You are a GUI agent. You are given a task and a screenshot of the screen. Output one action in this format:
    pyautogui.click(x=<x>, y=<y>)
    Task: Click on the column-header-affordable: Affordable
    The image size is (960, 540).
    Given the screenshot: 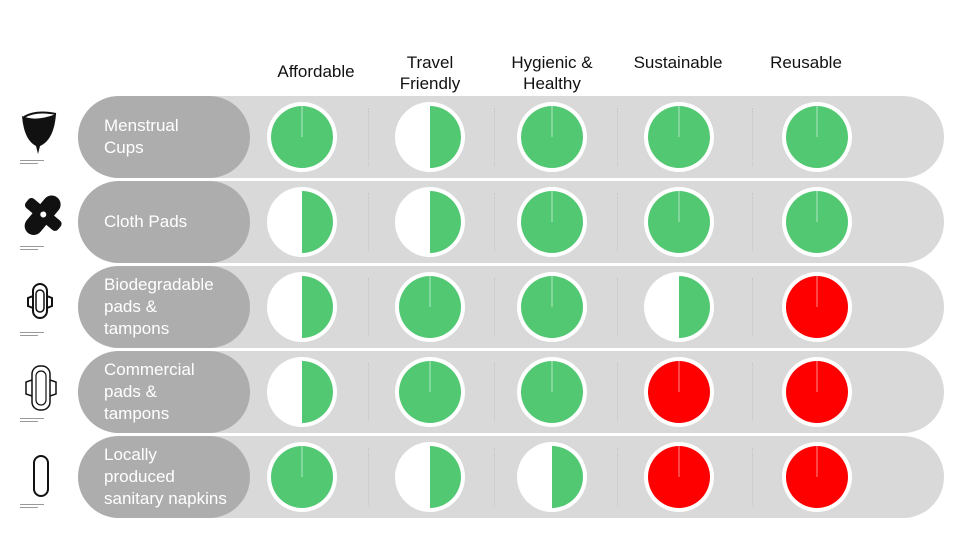 What is the action you would take?
    pyautogui.click(x=316, y=71)
    